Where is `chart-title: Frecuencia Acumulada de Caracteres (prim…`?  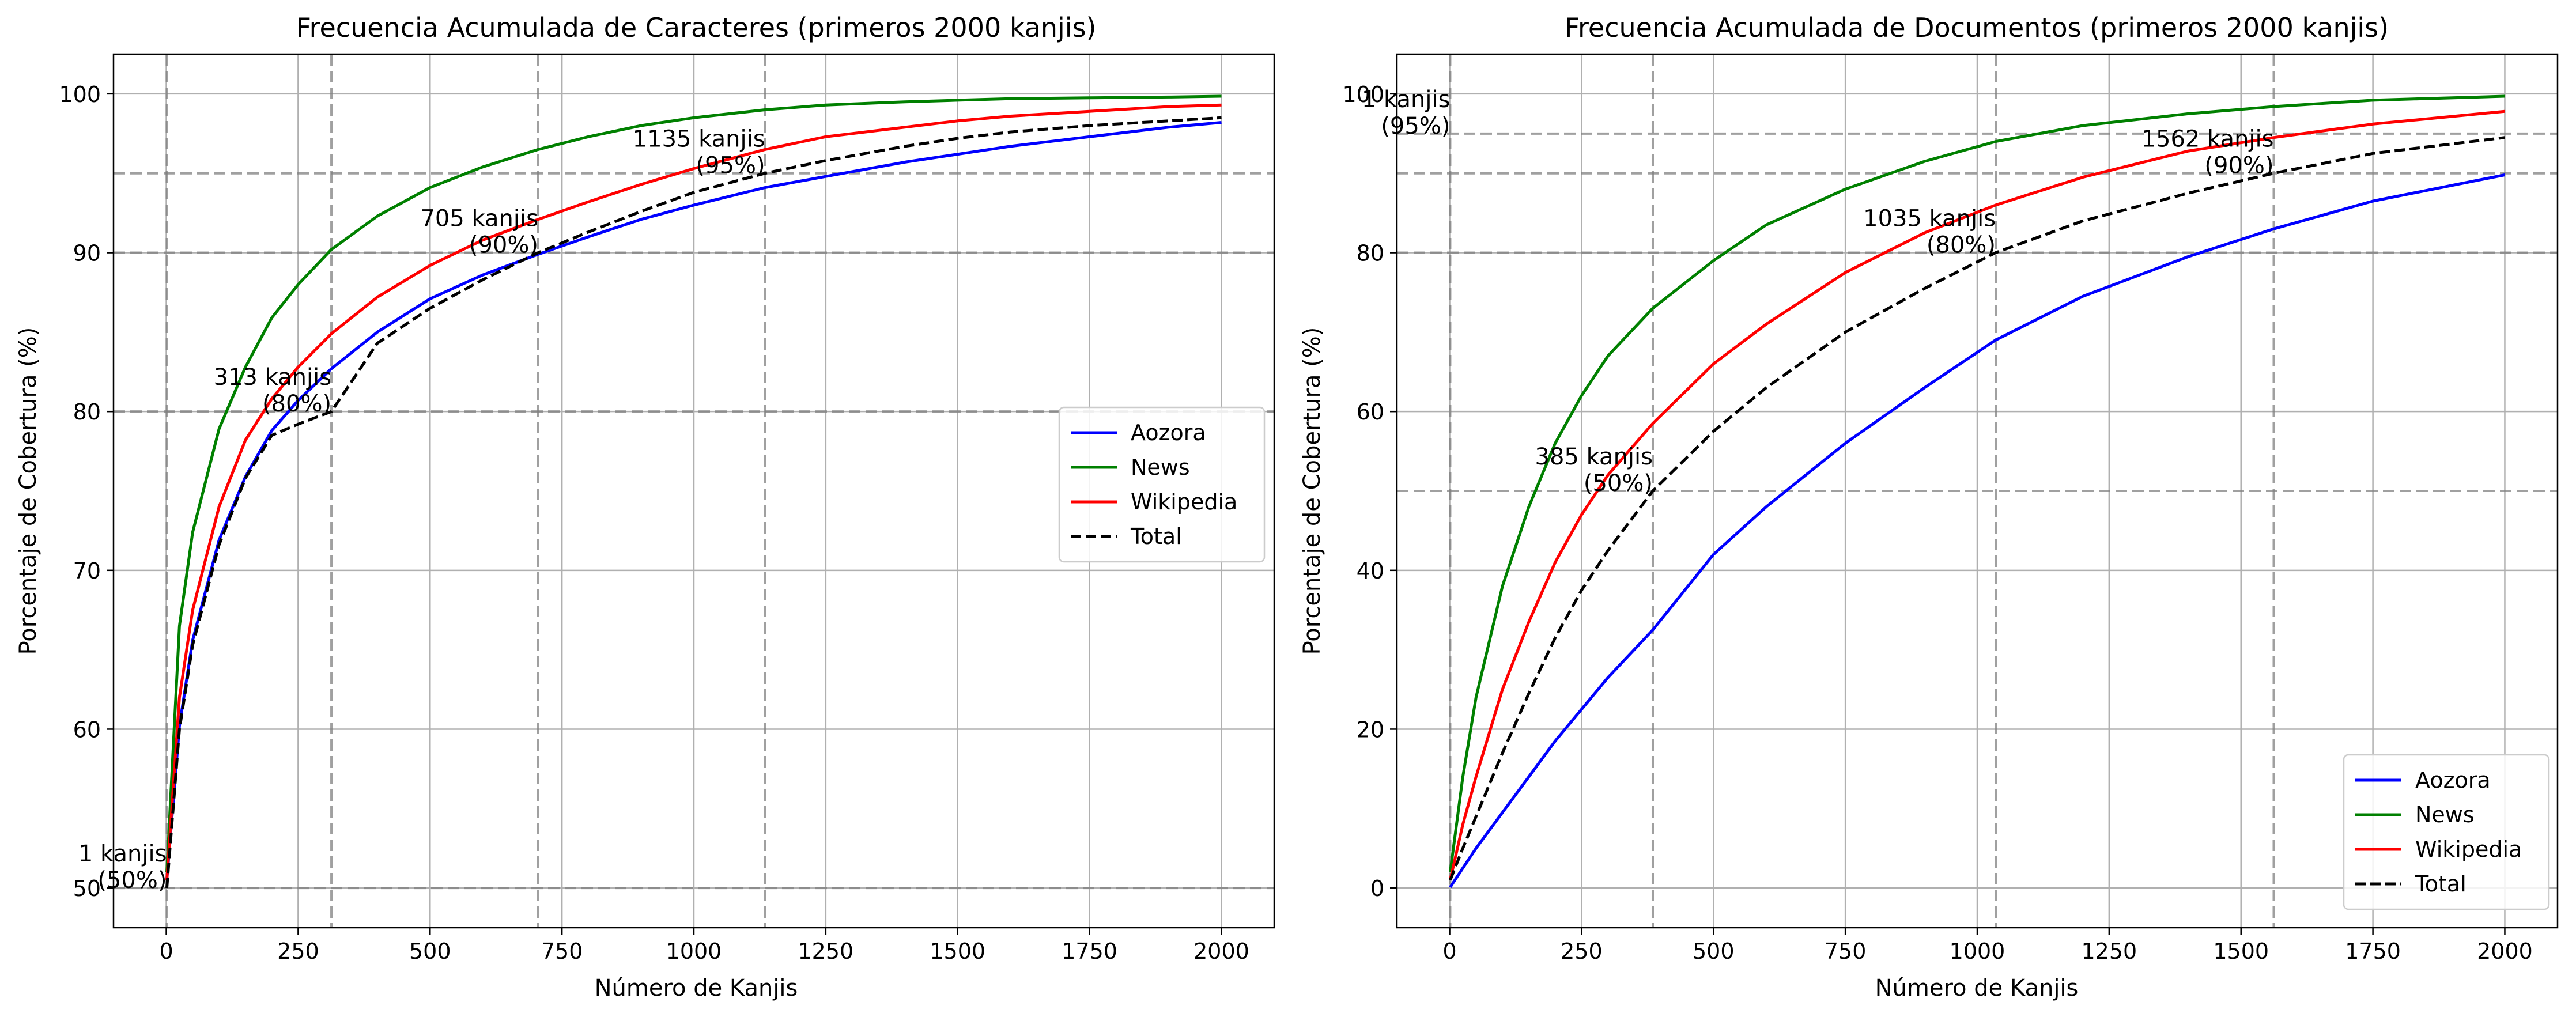
chart-title: Frecuencia Acumulada de Caracteres (prim… is located at coordinates (696, 27).